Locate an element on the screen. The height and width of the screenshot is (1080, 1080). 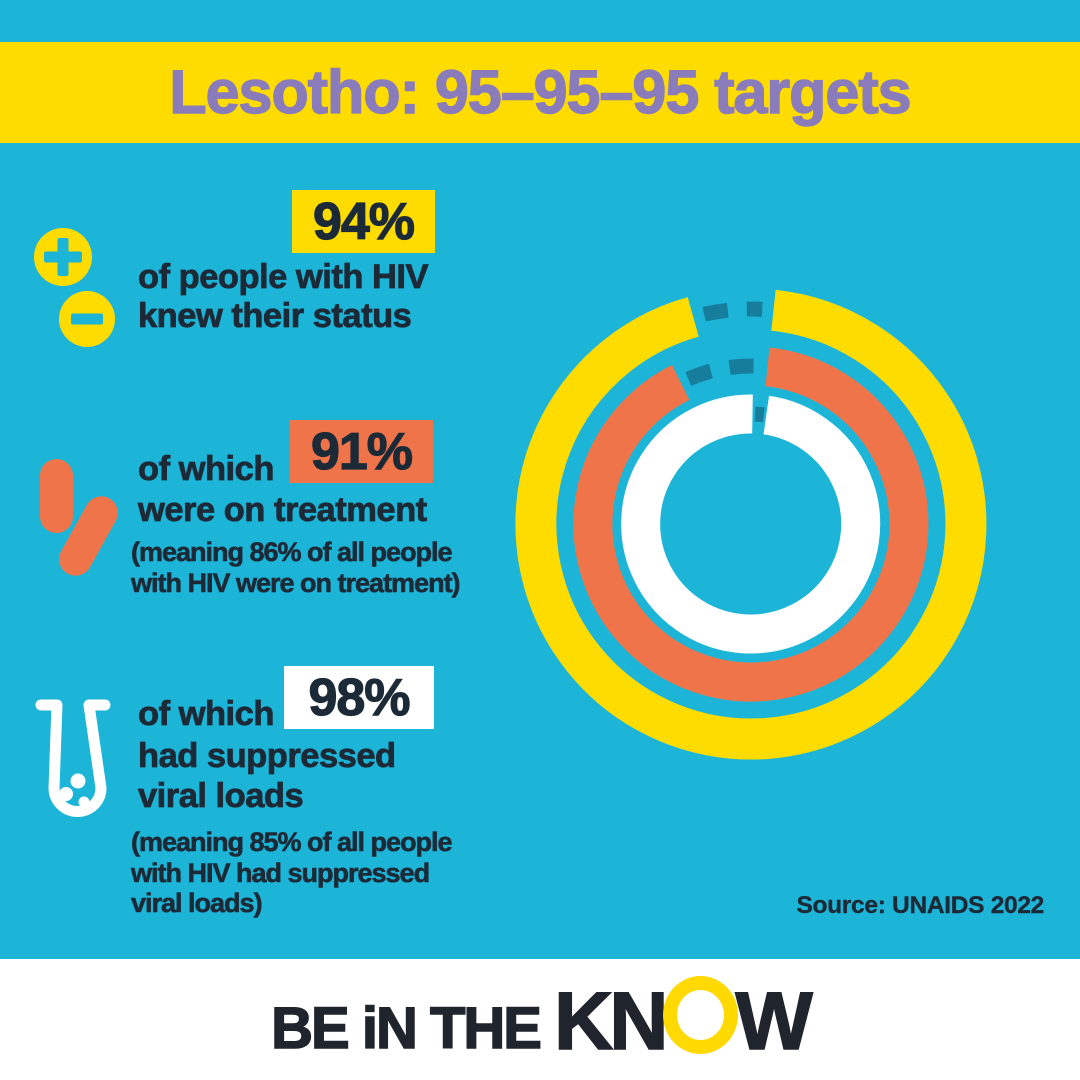
stat-value-94: 94% is located at coordinates (363, 221).